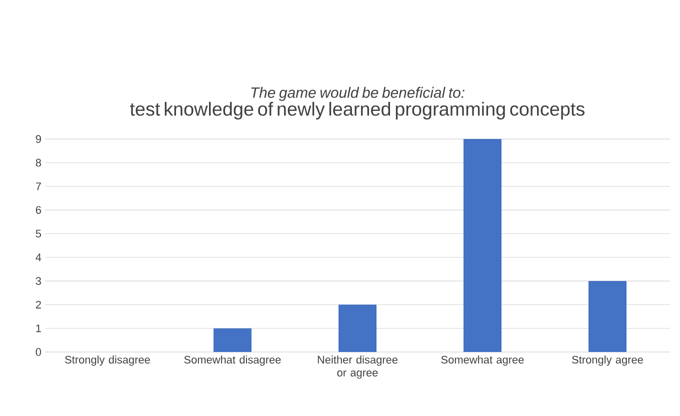 This screenshot has width=680, height=416. I want to click on chart-title: The game would be beneficial to:, so click(357, 93).